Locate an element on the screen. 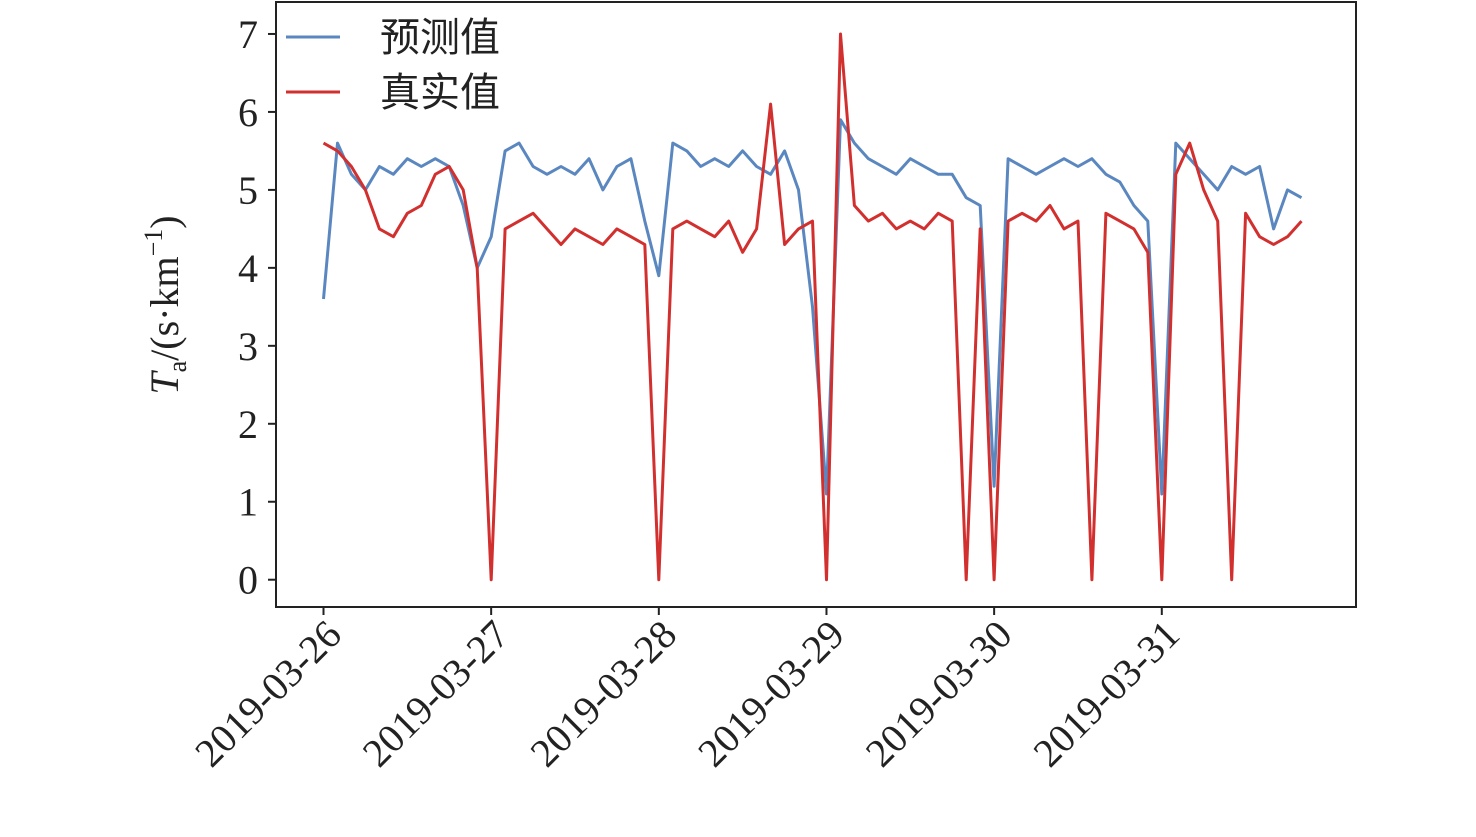 Image resolution: width=1476 pixels, height=837 pixels. y-label-sup: −1 is located at coordinates (153, 243).